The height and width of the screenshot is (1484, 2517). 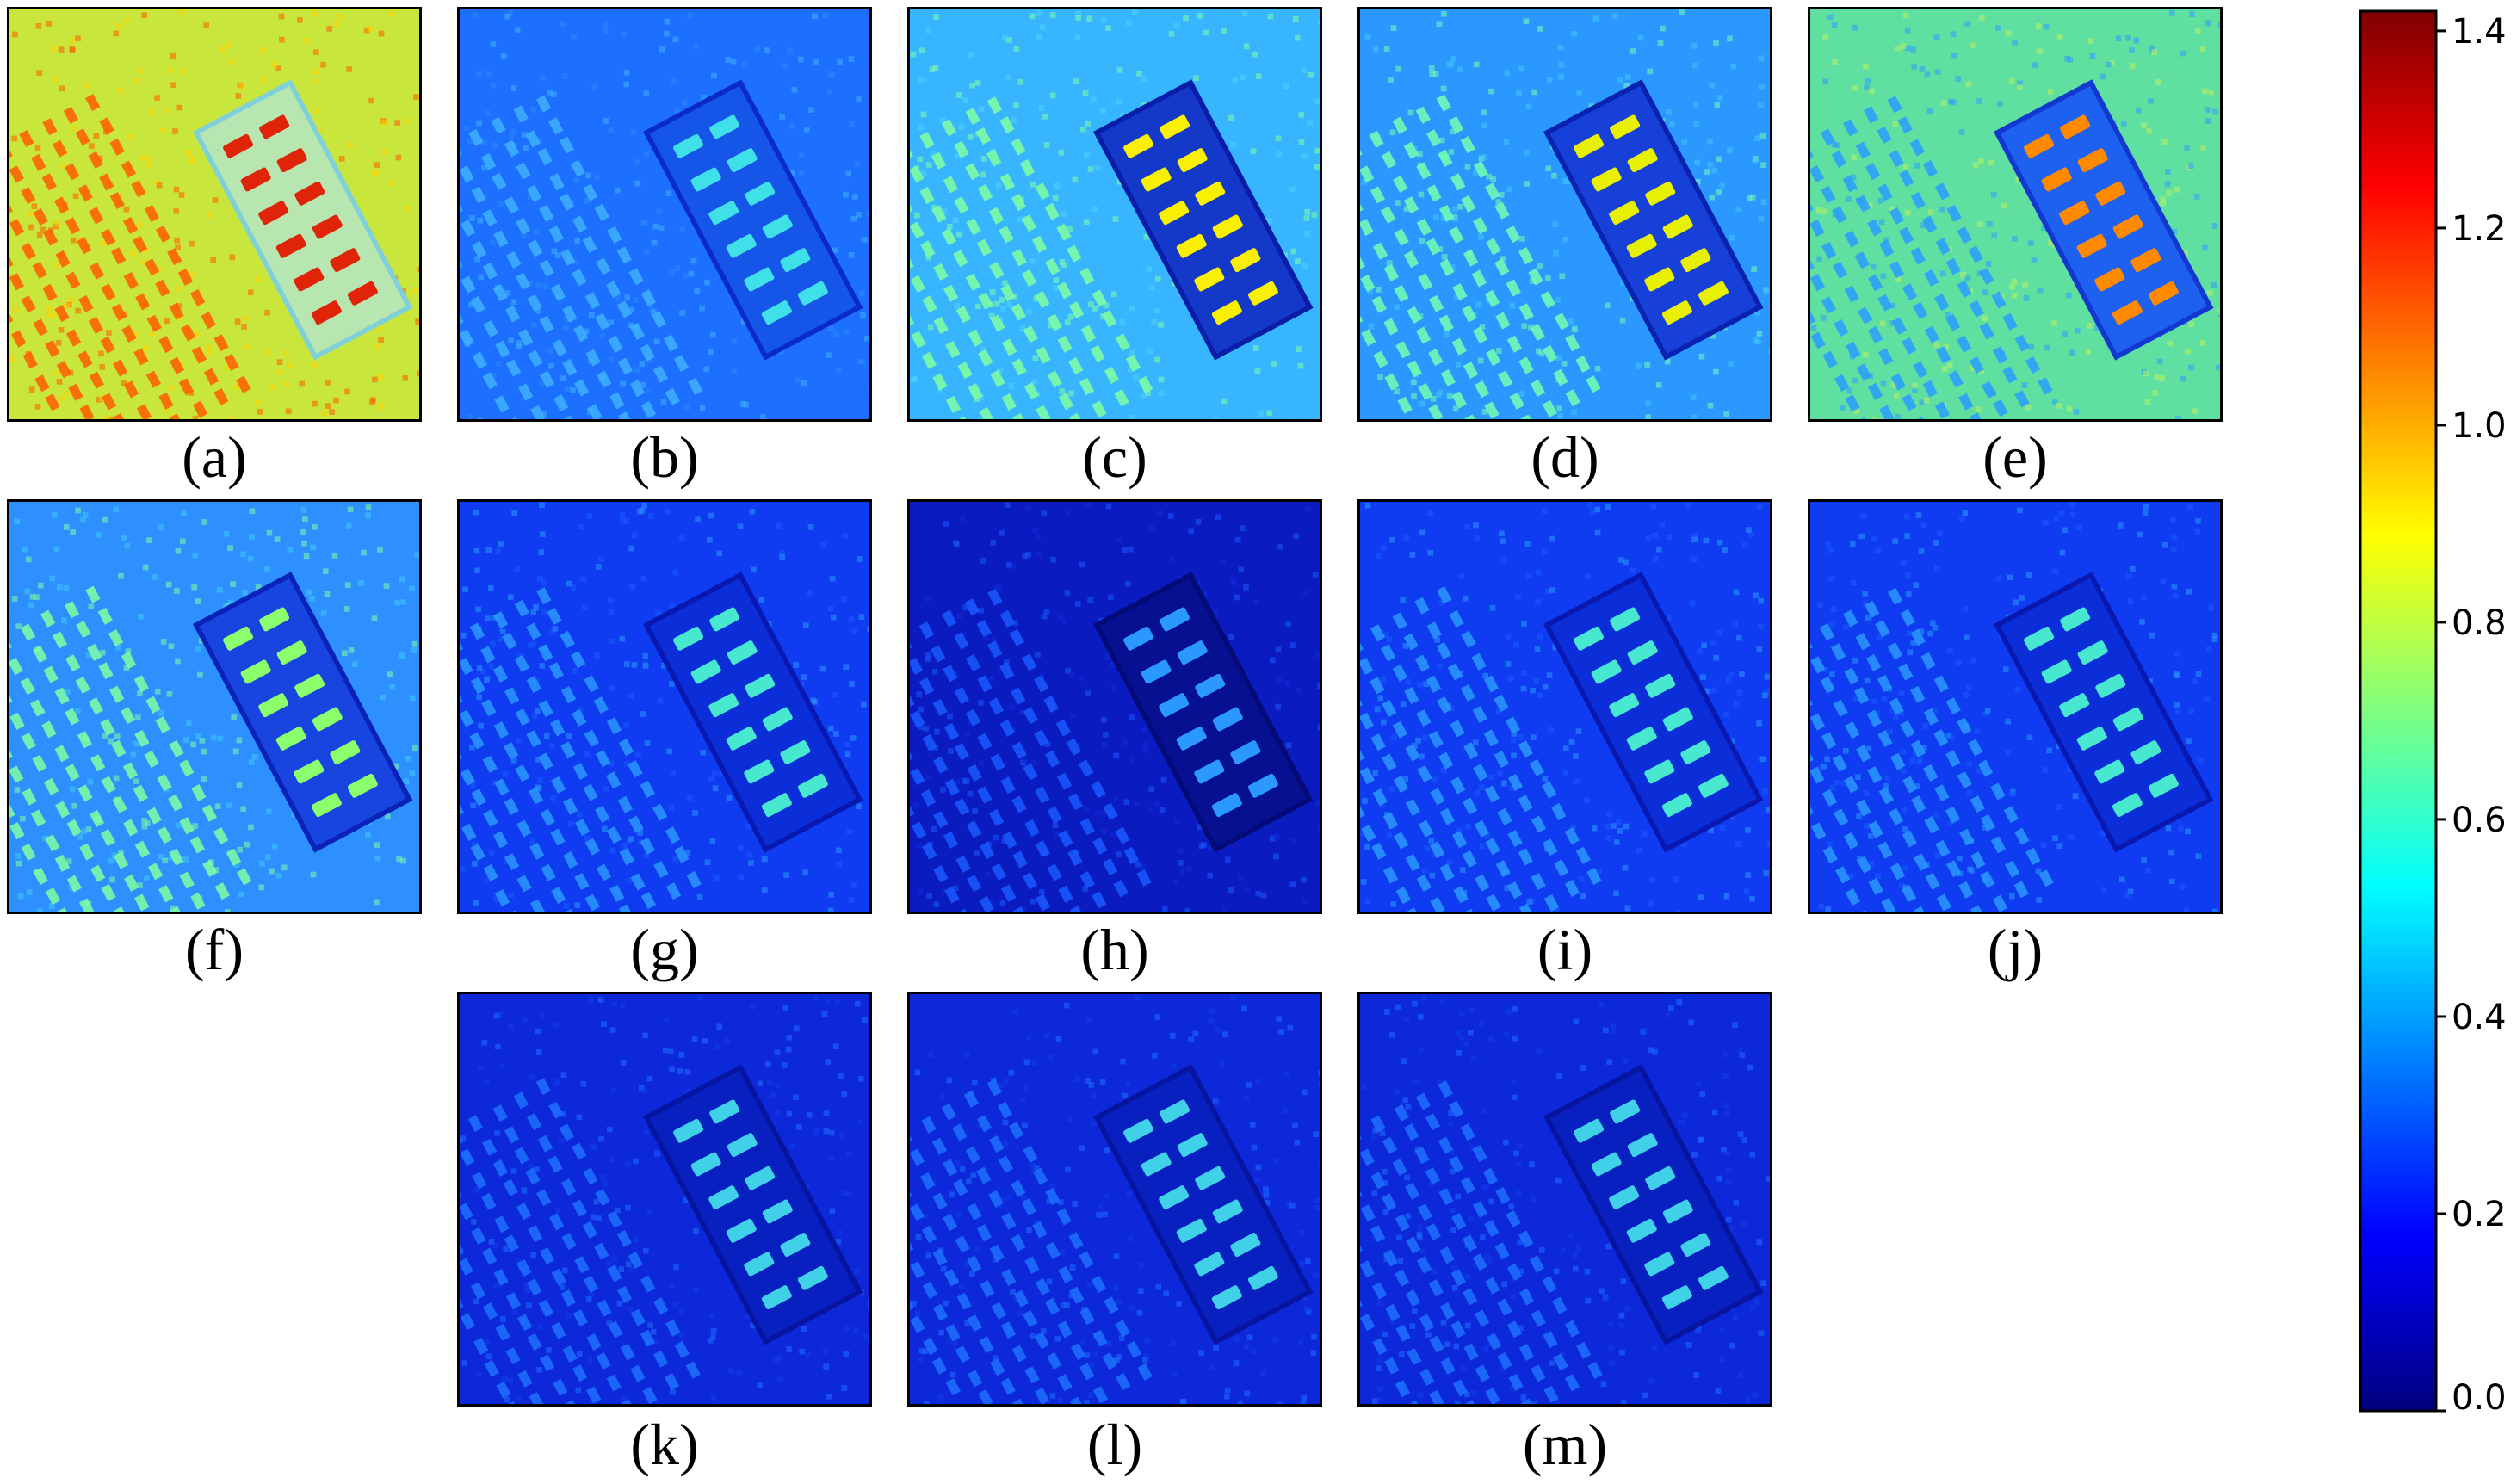 What do you see at coordinates (303, 220) in the screenshot?
I see `building-block` at bounding box center [303, 220].